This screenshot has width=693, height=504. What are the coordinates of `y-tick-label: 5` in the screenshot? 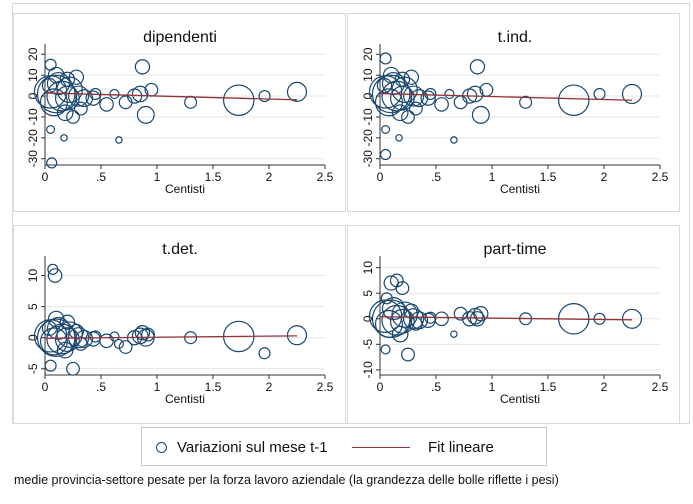 It's located at (368, 293).